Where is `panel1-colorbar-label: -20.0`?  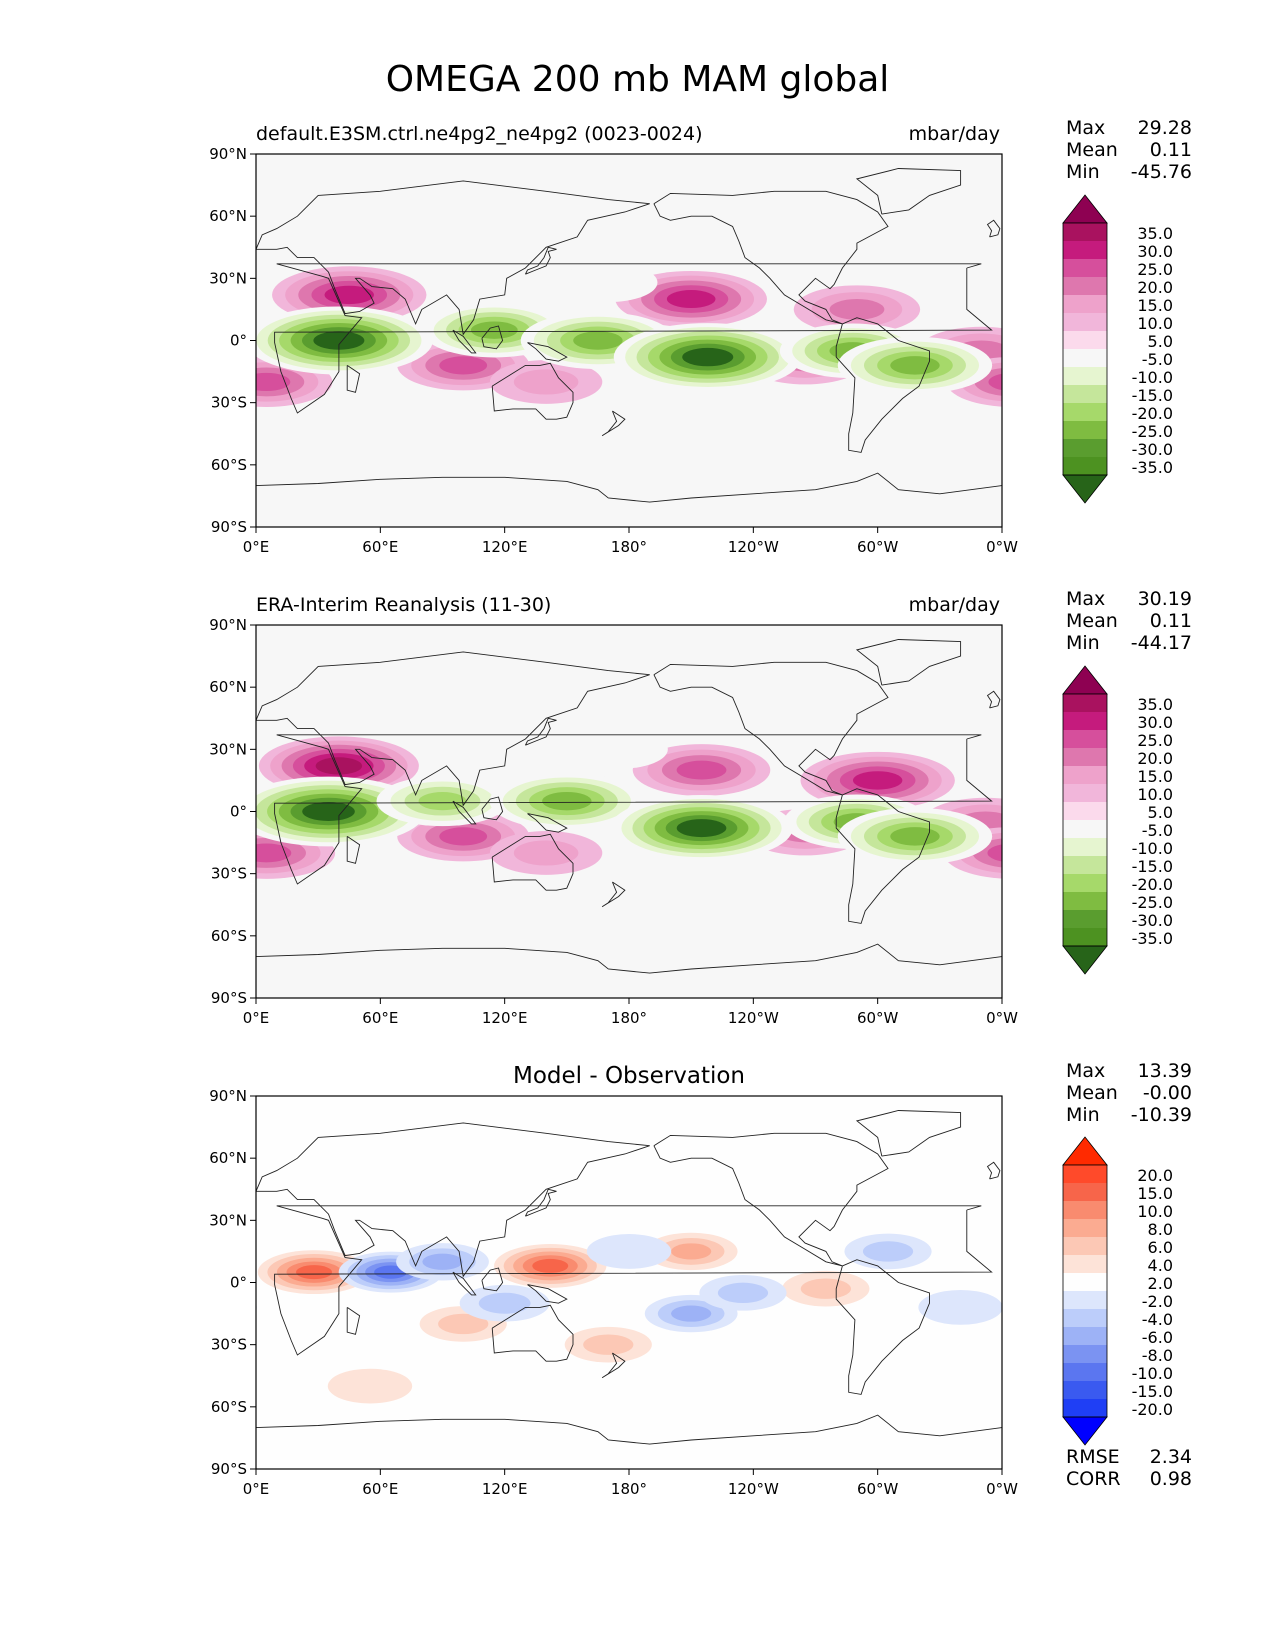
panel1-colorbar-label: -20.0 is located at coordinates (1152, 413).